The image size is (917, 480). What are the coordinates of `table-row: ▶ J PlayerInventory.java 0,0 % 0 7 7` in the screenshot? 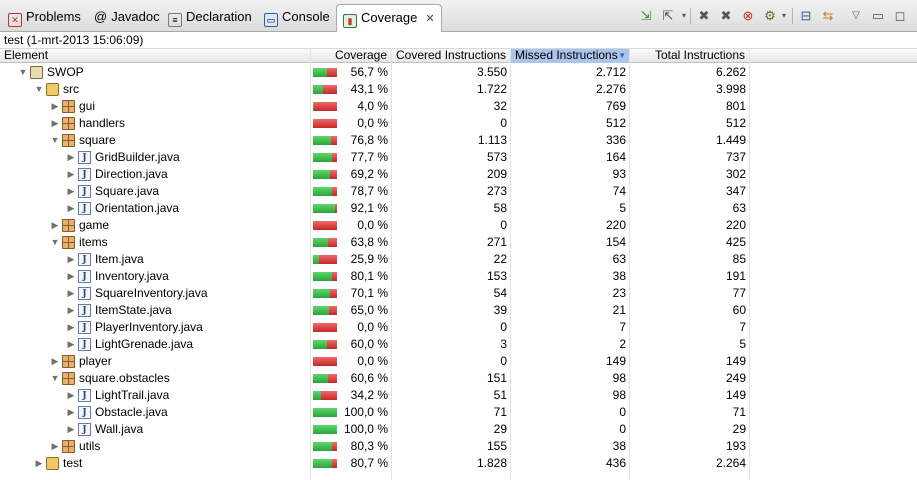 It's located at (458, 327).